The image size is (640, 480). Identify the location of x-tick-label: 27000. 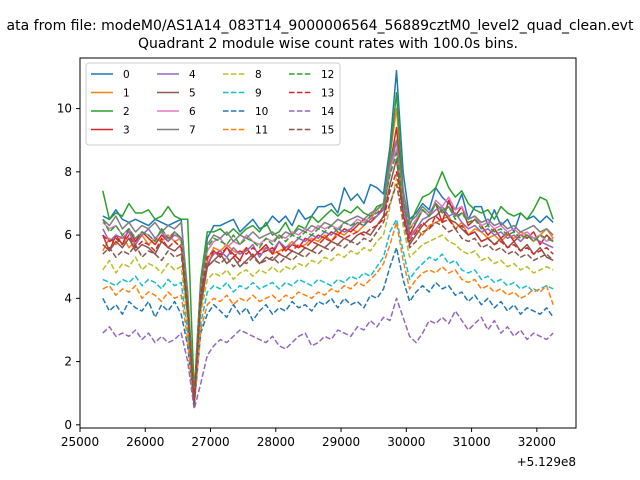
(210, 442).